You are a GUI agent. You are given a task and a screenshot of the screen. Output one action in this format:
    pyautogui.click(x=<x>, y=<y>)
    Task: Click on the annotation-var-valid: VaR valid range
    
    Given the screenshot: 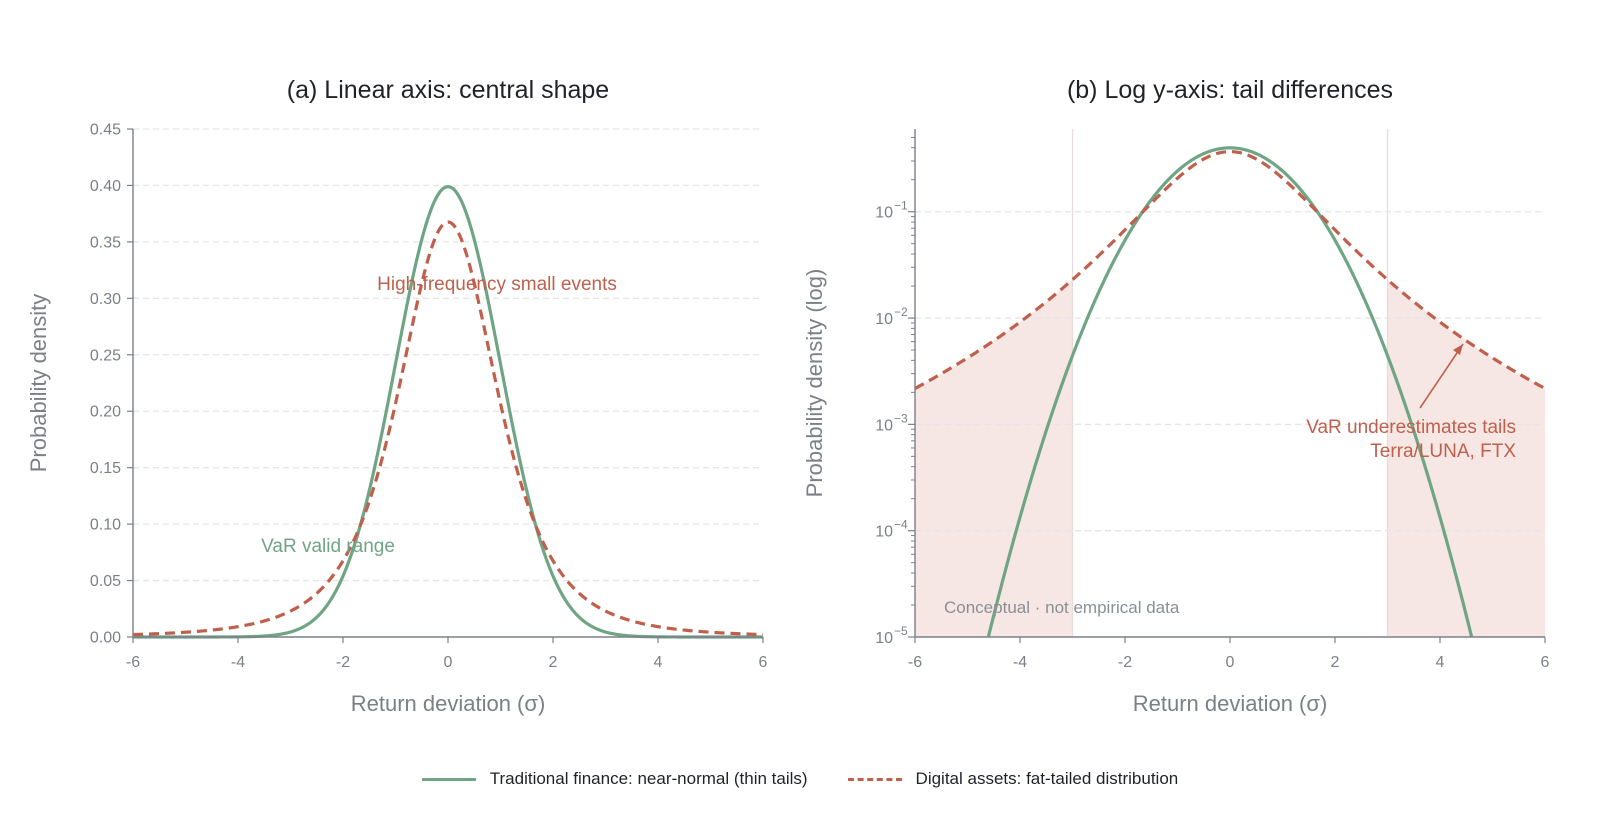 What is the action you would take?
    pyautogui.click(x=328, y=546)
    